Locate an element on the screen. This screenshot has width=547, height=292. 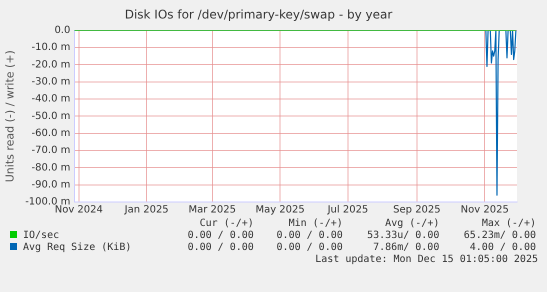
x-tick-label: Jan 2025 is located at coordinates (146, 210).